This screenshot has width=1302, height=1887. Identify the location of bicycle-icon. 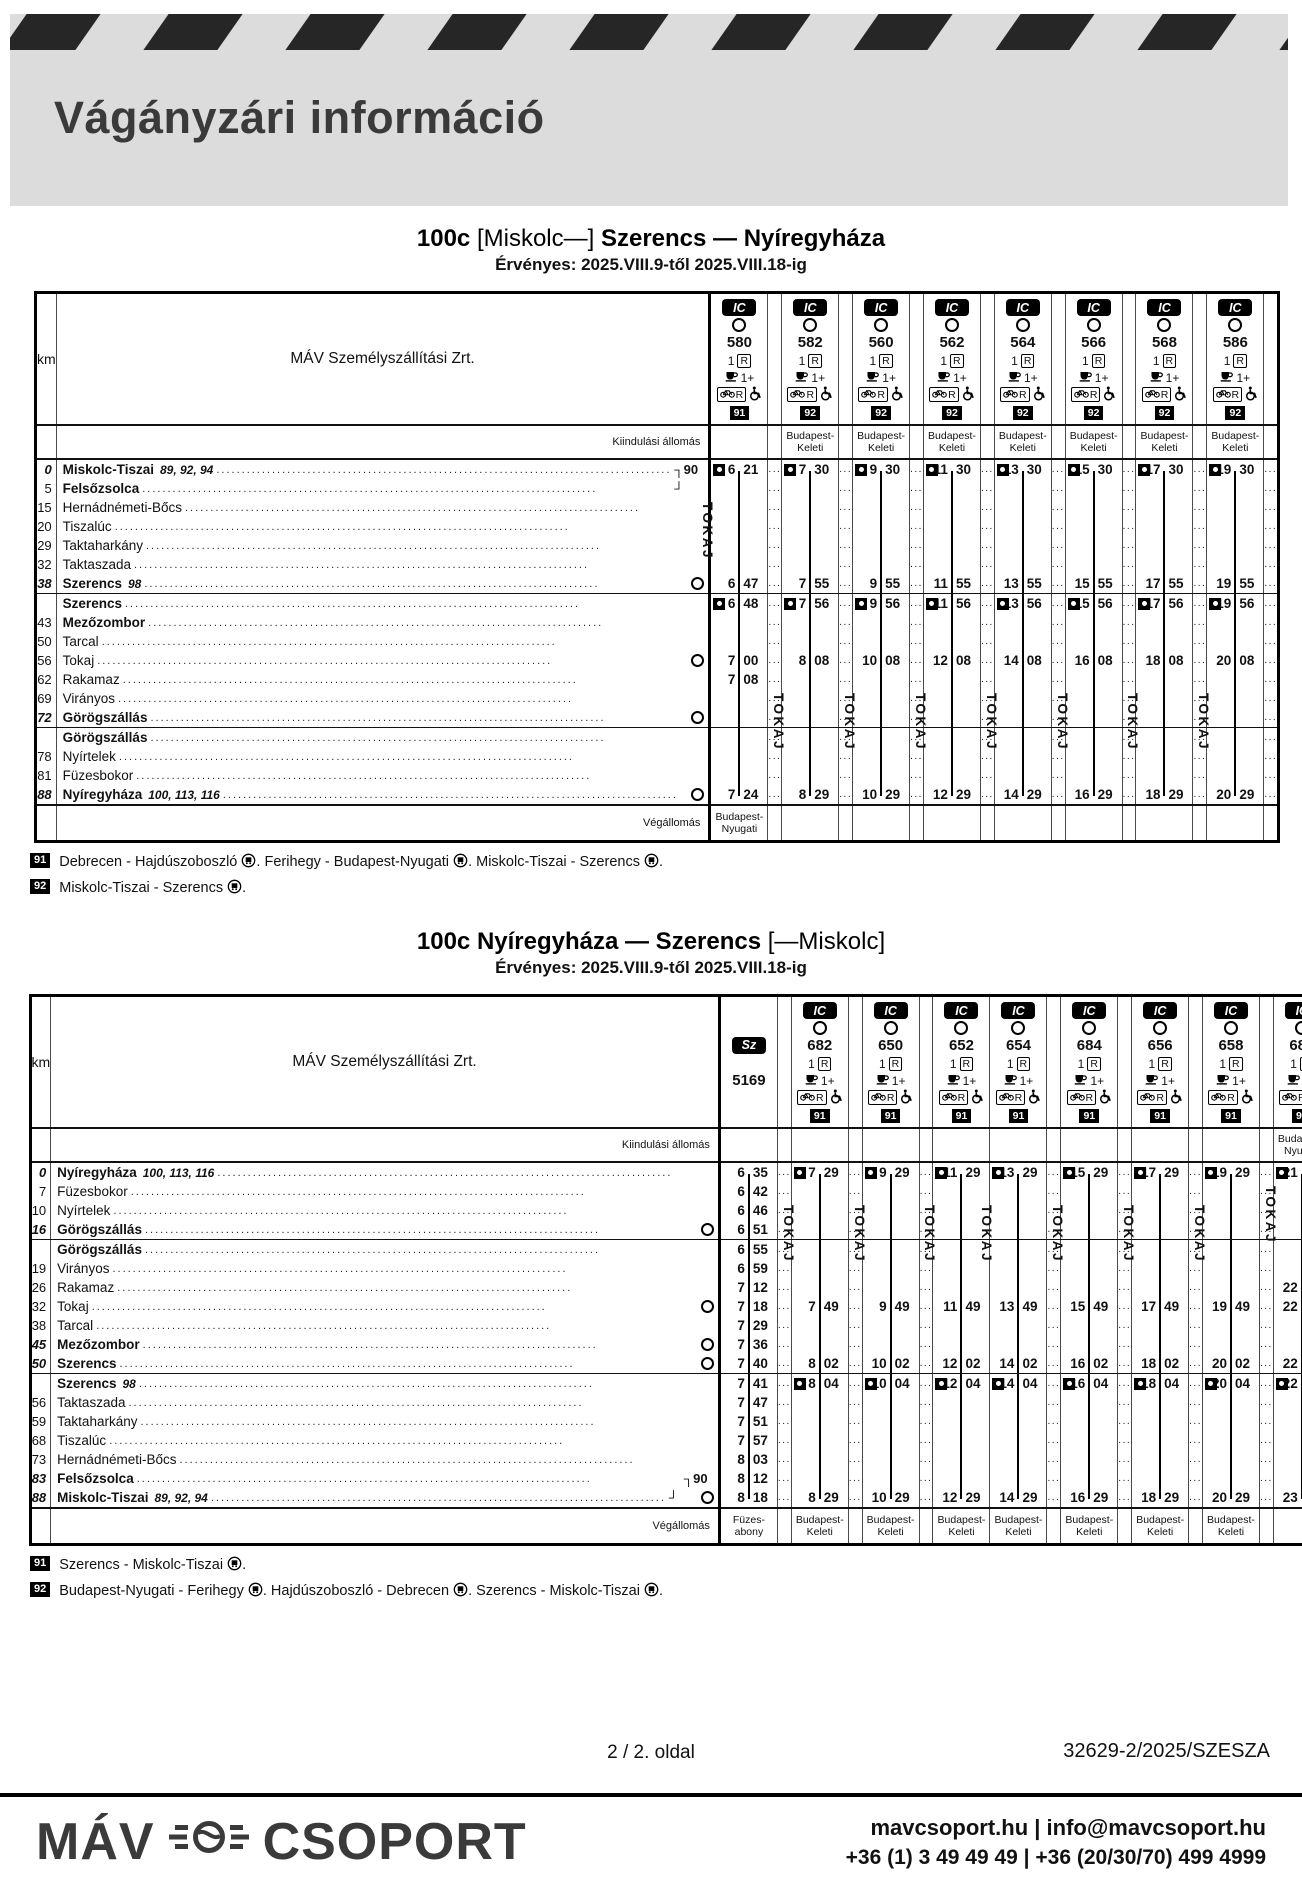
(1081, 394).